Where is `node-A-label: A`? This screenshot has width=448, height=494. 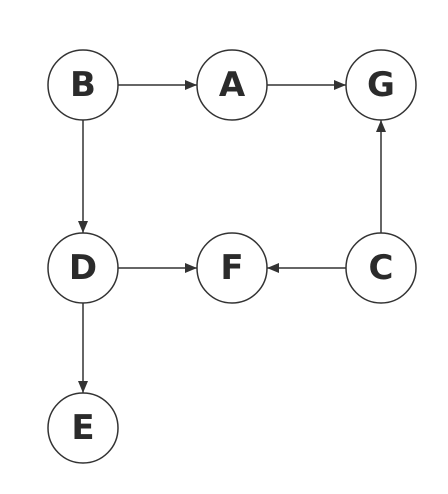
node-A-label: A is located at coordinates (232, 85).